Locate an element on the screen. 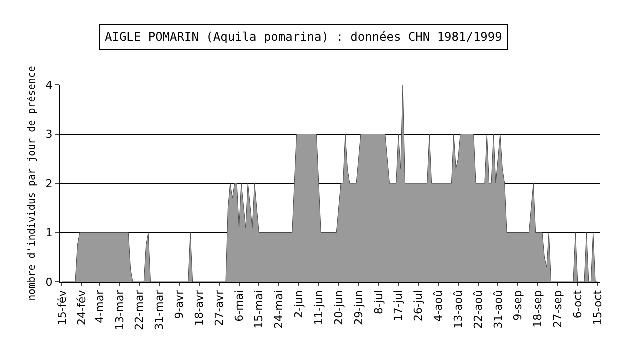  x-tick-label: 22-aoû is located at coordinates (478, 309).